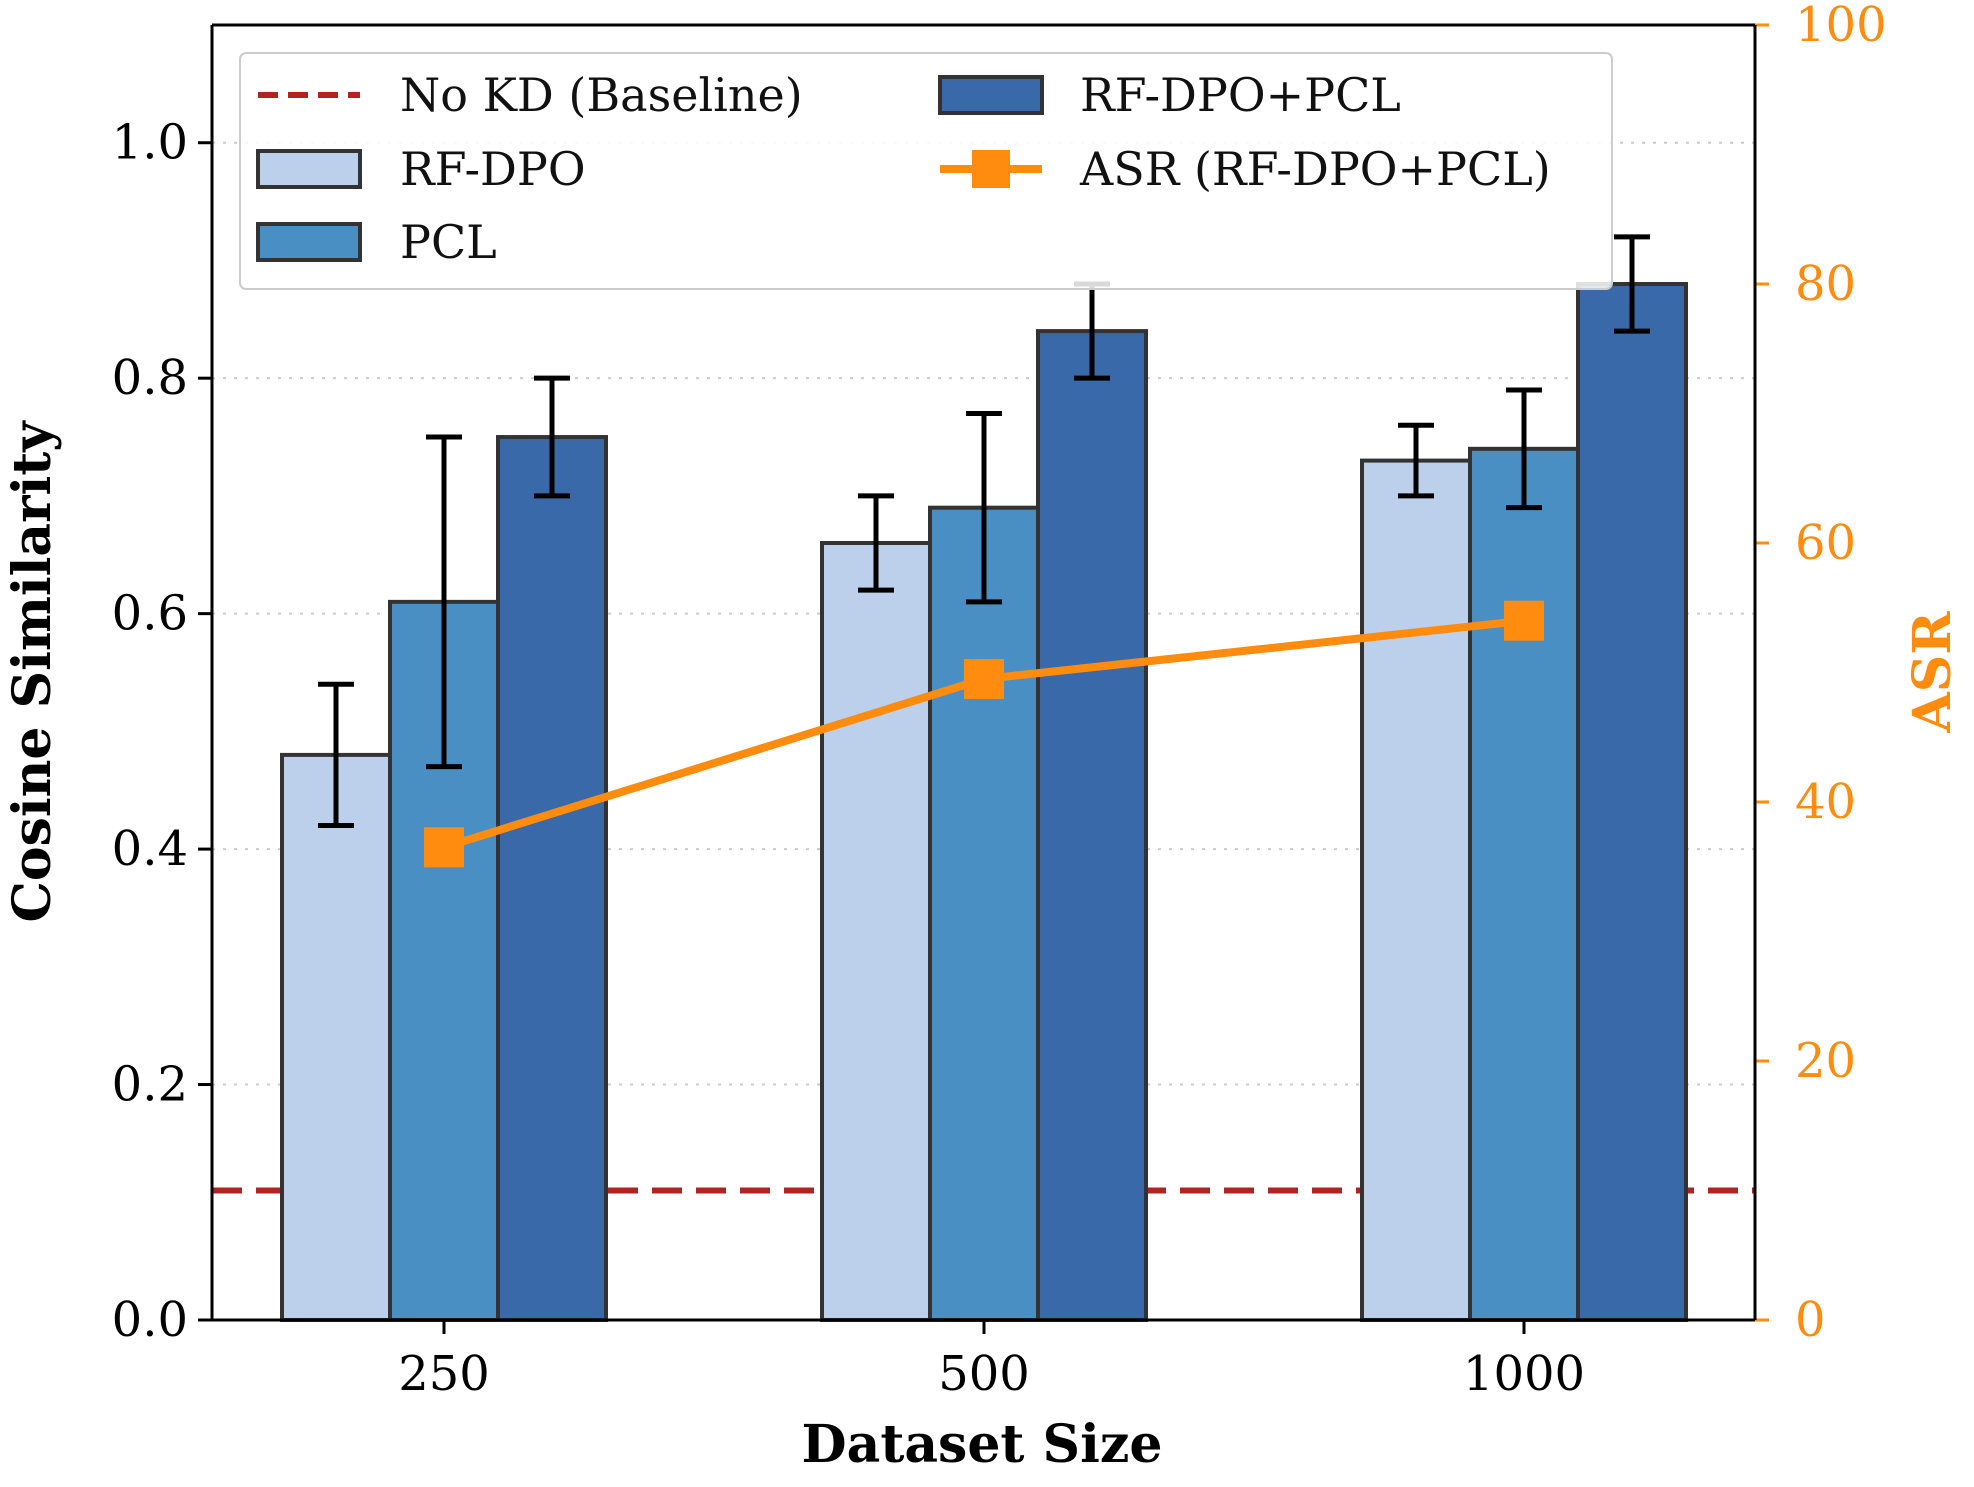 Image resolution: width=1974 pixels, height=1487 pixels. What do you see at coordinates (601, 95) in the screenshot?
I see `legend-label-no-kd: No KD (Baseline)` at bounding box center [601, 95].